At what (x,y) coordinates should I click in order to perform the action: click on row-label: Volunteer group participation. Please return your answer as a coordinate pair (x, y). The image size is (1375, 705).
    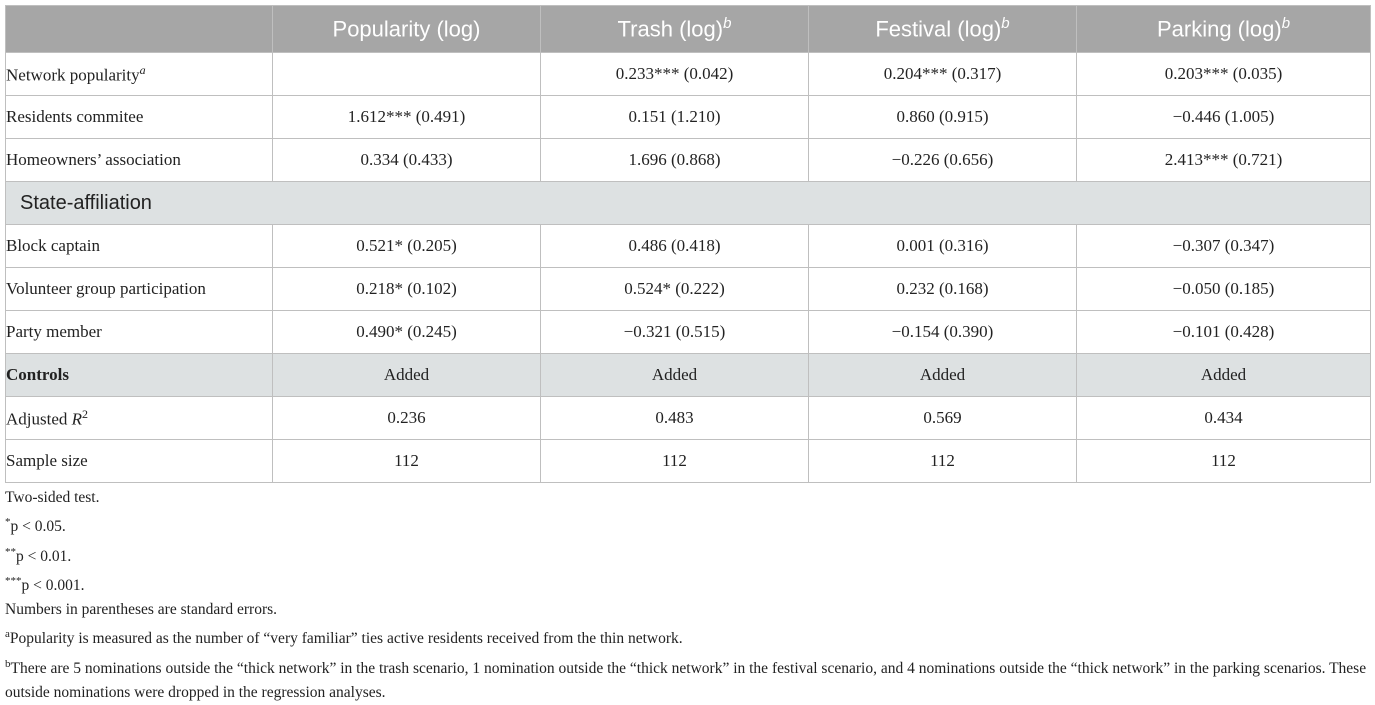
    Looking at the image, I should click on (139, 289).